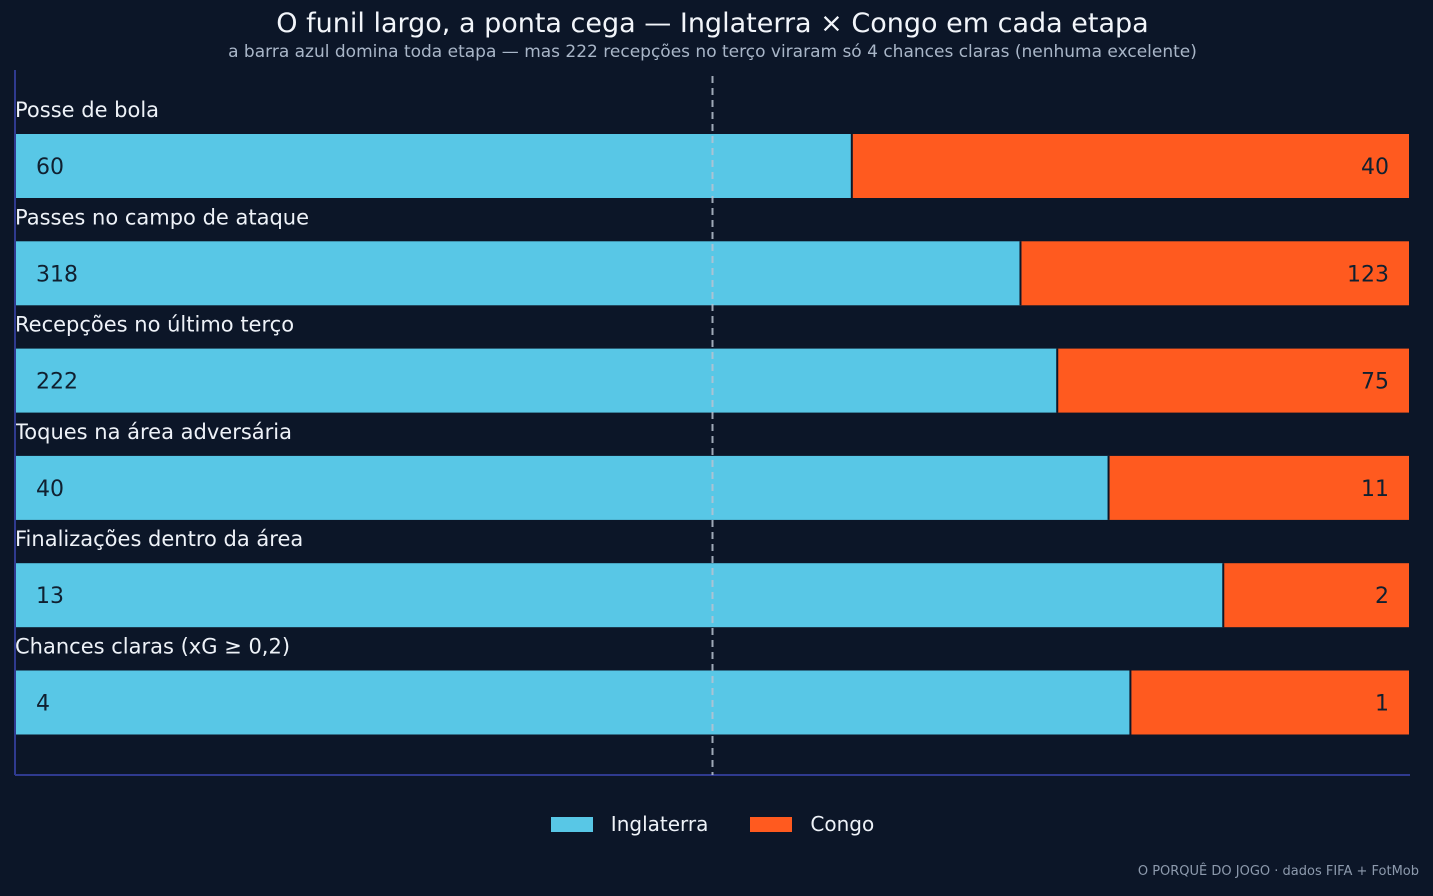 Image resolution: width=1433 pixels, height=896 pixels. Describe the element at coordinates (43, 704) in the screenshot. I see `value-label-england: 4` at that location.